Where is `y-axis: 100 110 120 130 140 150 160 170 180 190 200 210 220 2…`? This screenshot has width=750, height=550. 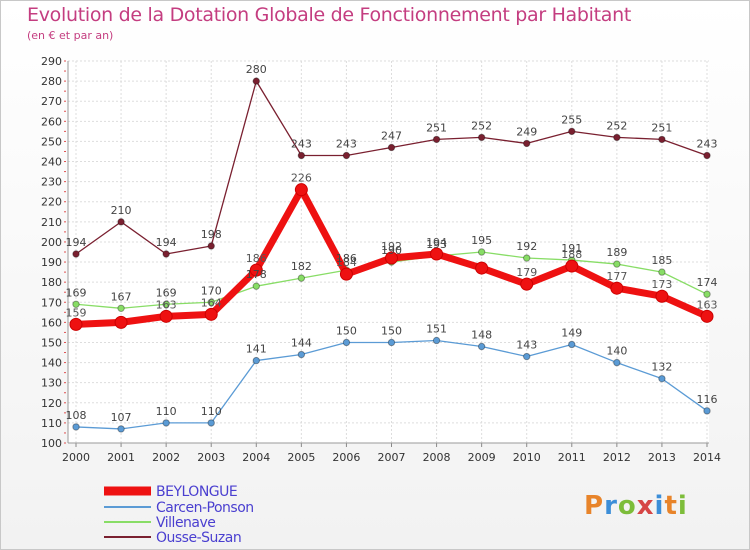 y-axis: 100 110 120 130 140 150 160 170 180 190 200 210 220 2… is located at coordinates (55, 252).